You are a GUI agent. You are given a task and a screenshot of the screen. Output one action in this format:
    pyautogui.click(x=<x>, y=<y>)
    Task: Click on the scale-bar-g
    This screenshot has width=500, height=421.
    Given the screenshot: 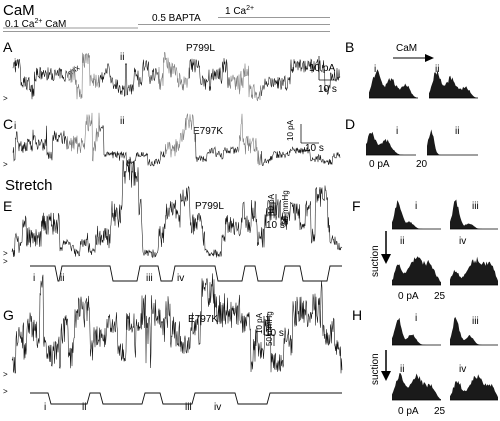 What is the action you would take?
    pyautogui.click(x=269, y=331)
    